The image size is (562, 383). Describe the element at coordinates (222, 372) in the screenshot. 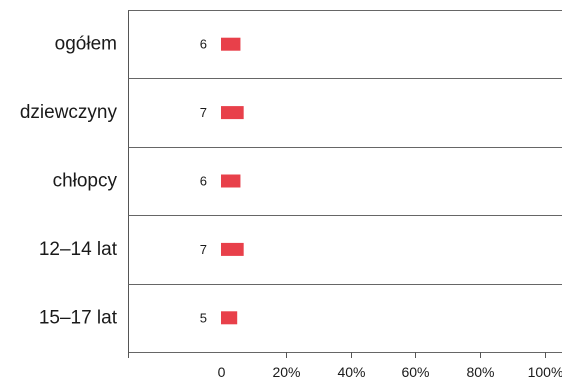

I see `x-axis-tick-label: 0` at that location.